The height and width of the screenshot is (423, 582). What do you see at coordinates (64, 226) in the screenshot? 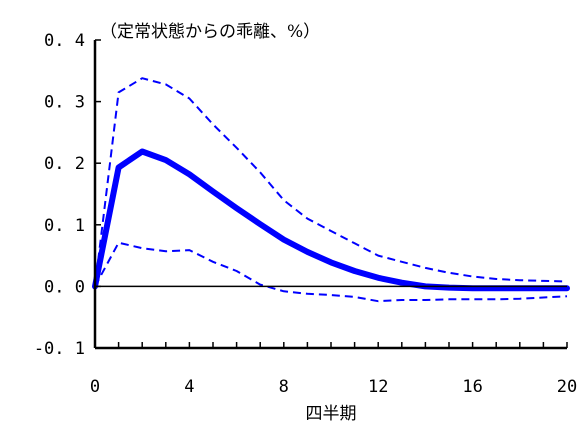
I see `y-tick-label: 0. 1` at bounding box center [64, 226].